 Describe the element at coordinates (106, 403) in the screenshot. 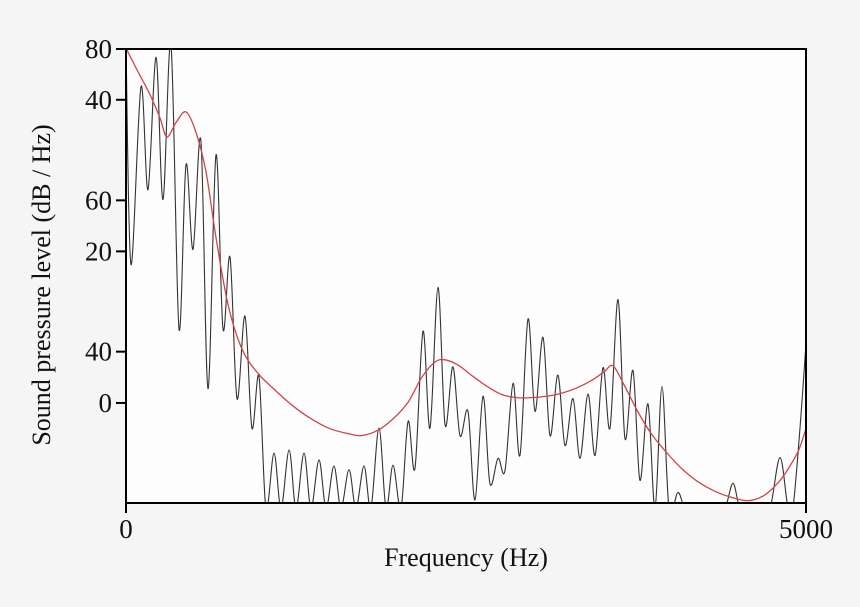

I see `y-tick-label-envelope: 0` at that location.